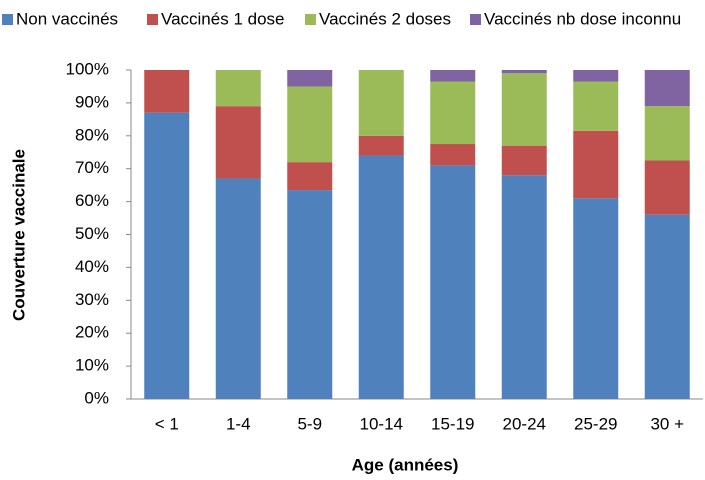  I want to click on y-tick-label: 20%, so click(92, 332).